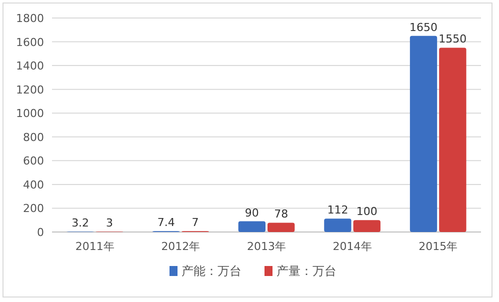  I want to click on y-tick-label: 400, so click(33, 185).